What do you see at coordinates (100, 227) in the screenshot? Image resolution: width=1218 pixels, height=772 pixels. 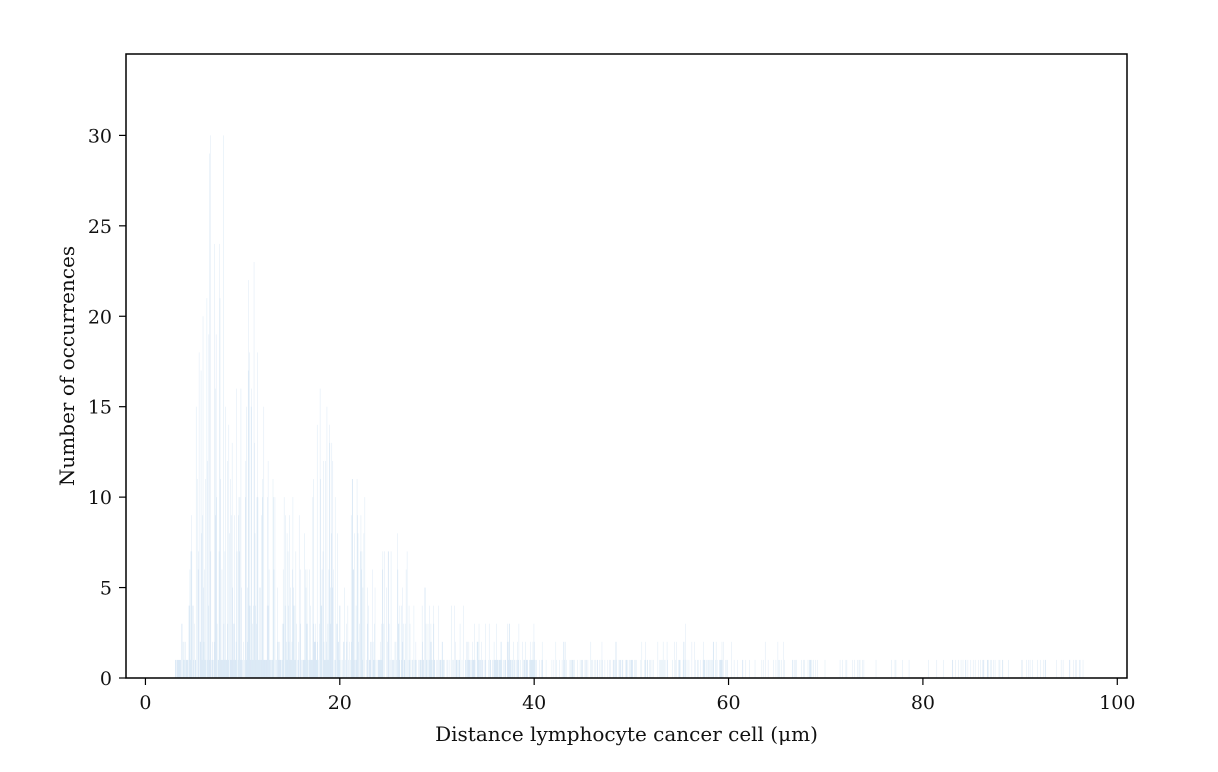 I see `y-tick-label: 25` at bounding box center [100, 227].